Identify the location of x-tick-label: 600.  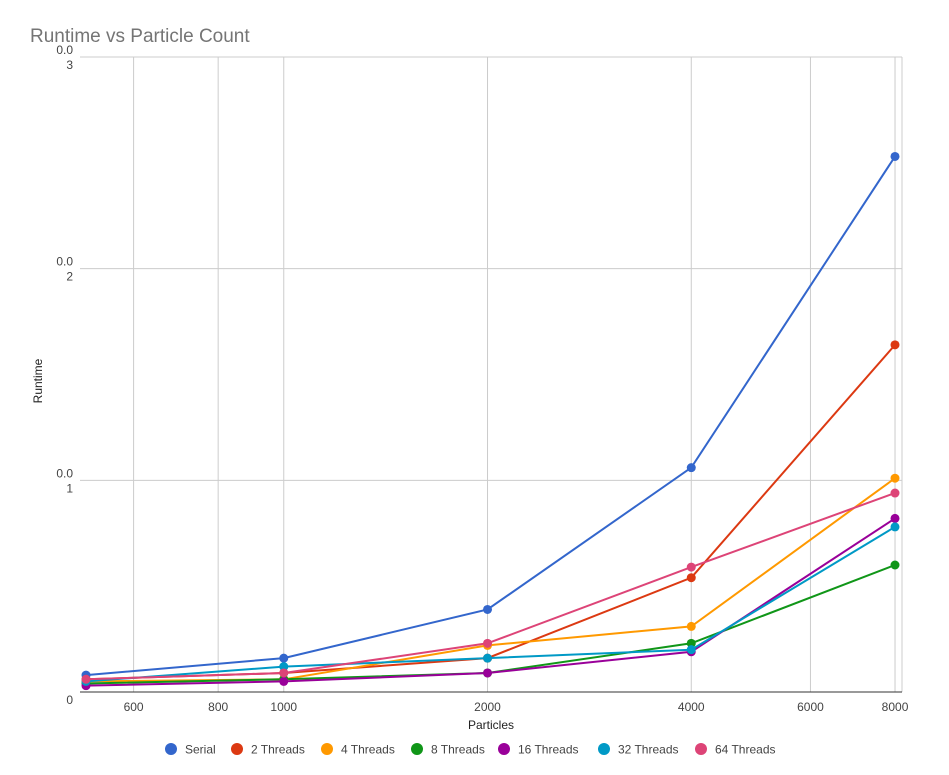
(134, 707).